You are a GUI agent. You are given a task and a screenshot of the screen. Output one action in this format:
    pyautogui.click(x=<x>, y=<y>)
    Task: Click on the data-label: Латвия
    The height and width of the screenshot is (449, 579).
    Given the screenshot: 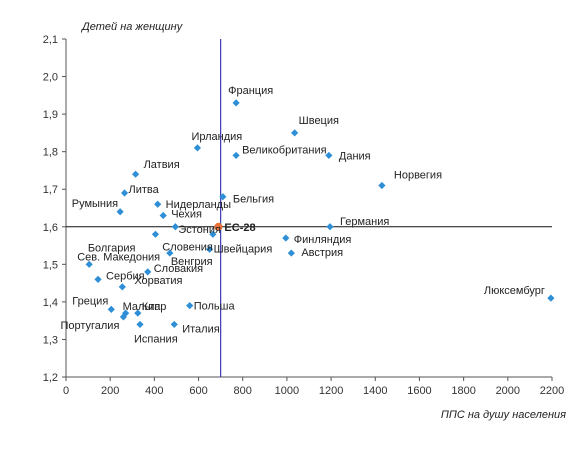 What is the action you would take?
    pyautogui.click(x=162, y=165)
    